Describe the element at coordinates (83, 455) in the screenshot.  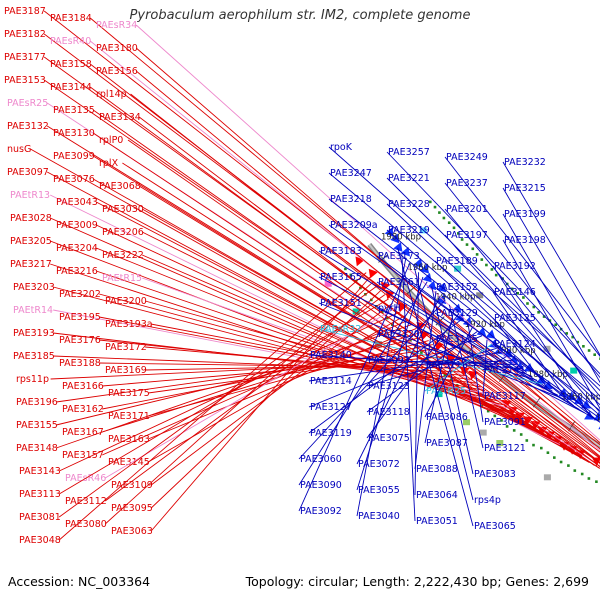
I see `forward-gene-label: PAE3157` at that location.